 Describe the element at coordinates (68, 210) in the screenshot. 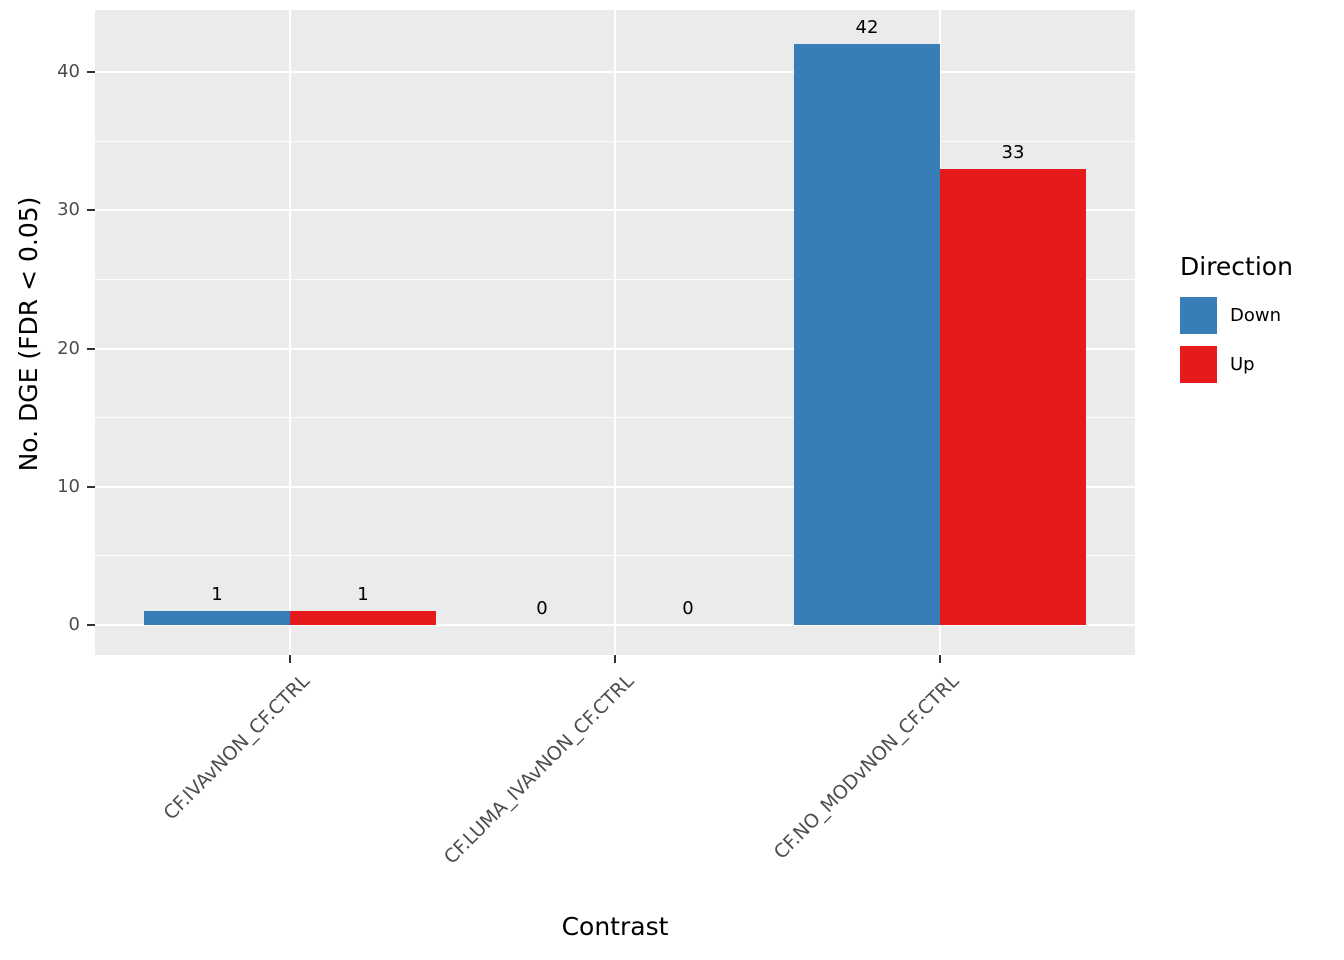

I see `y-tick-label: 30` at that location.